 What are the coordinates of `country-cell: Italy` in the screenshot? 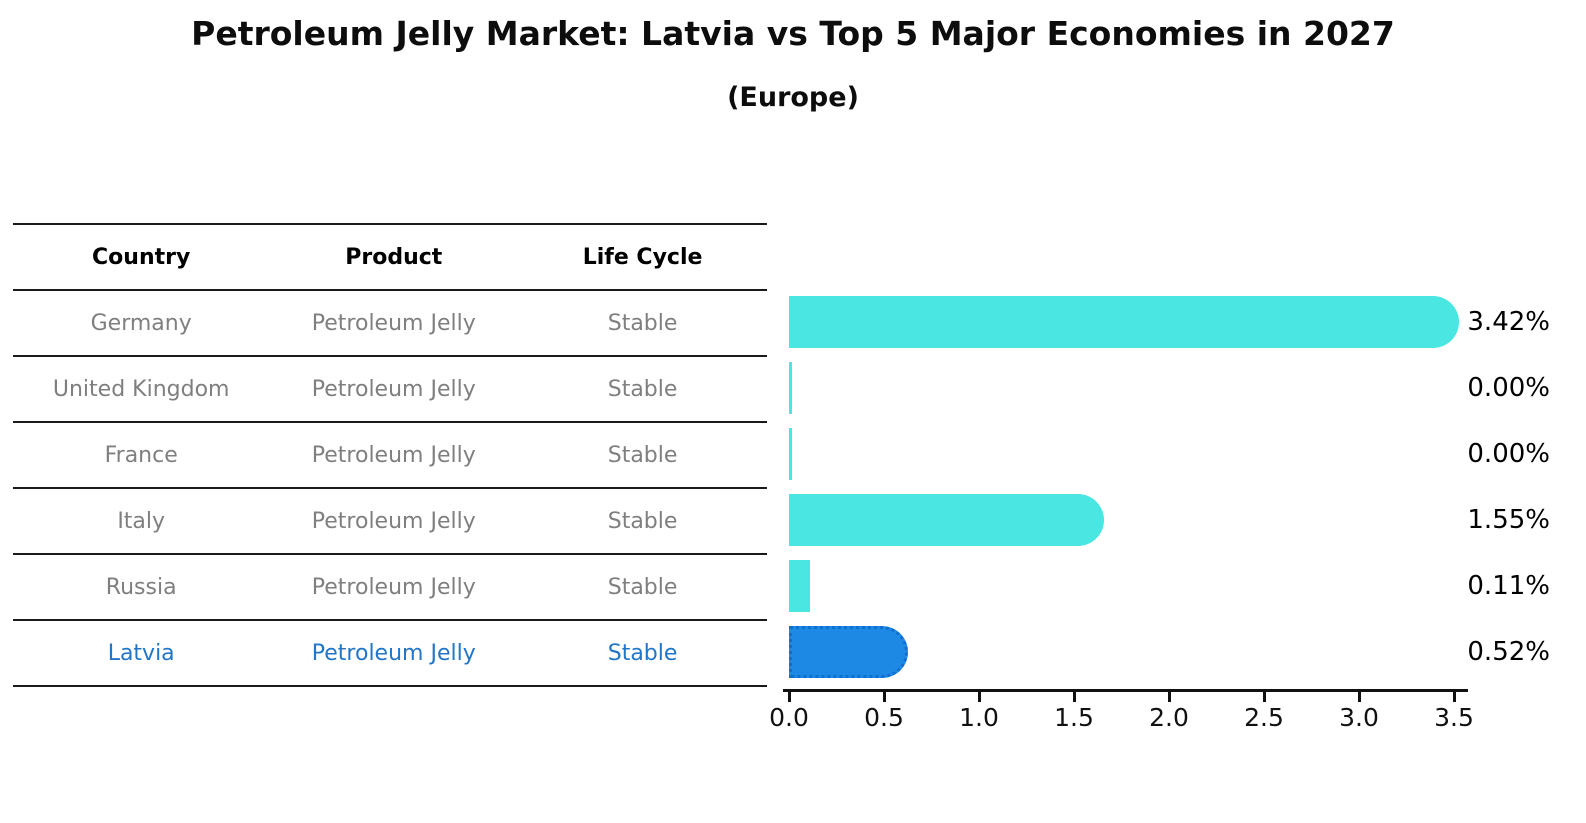 It's located at (141, 521).